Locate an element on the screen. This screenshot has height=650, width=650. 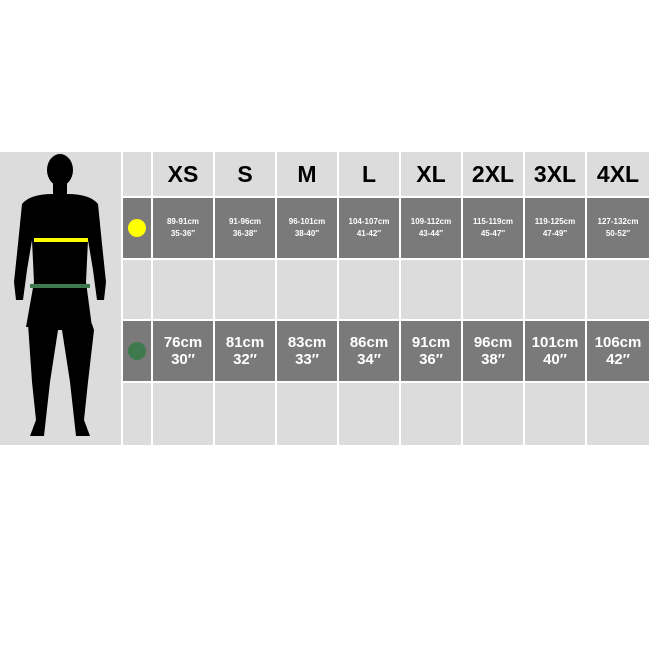
waist-inch-value: 40″ is located at coordinates (555, 359).